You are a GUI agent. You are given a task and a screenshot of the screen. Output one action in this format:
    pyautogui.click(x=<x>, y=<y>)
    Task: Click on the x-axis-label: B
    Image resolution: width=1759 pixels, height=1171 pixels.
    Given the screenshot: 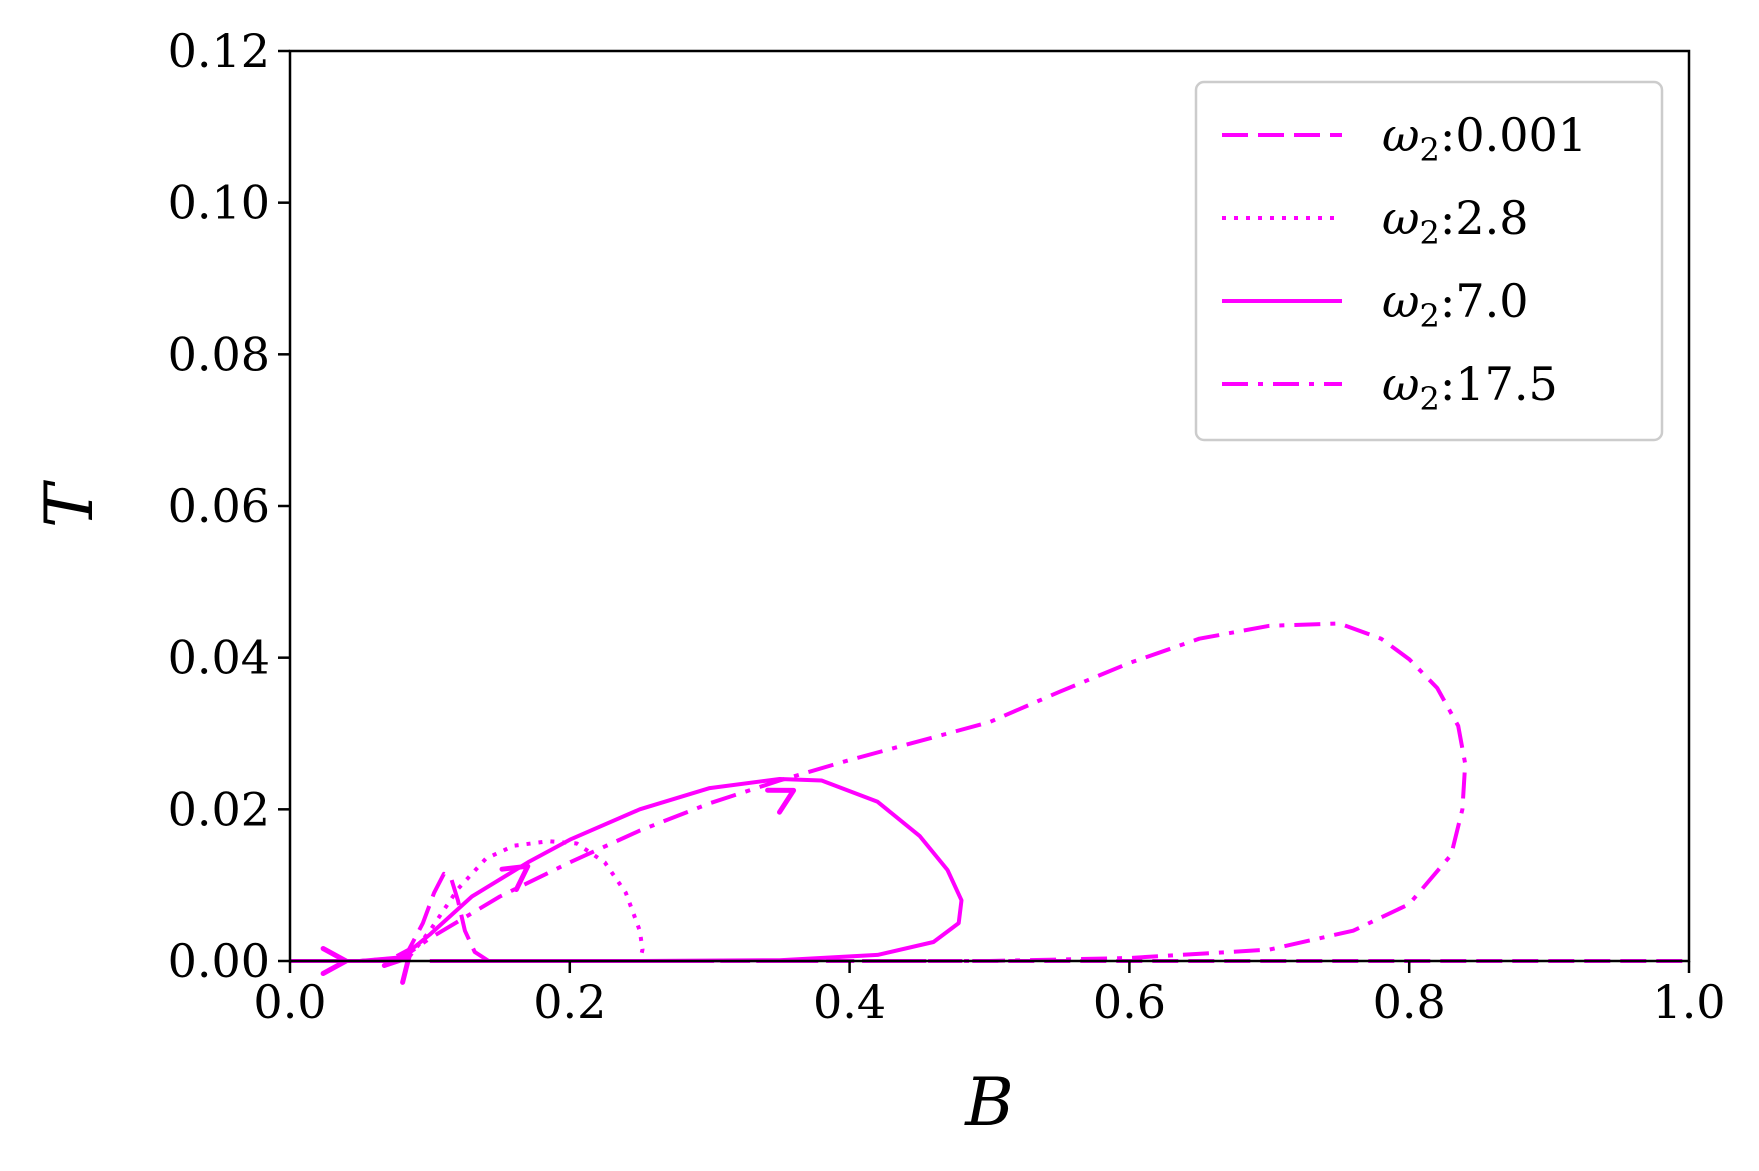 What is the action you would take?
    pyautogui.click(x=989, y=1102)
    